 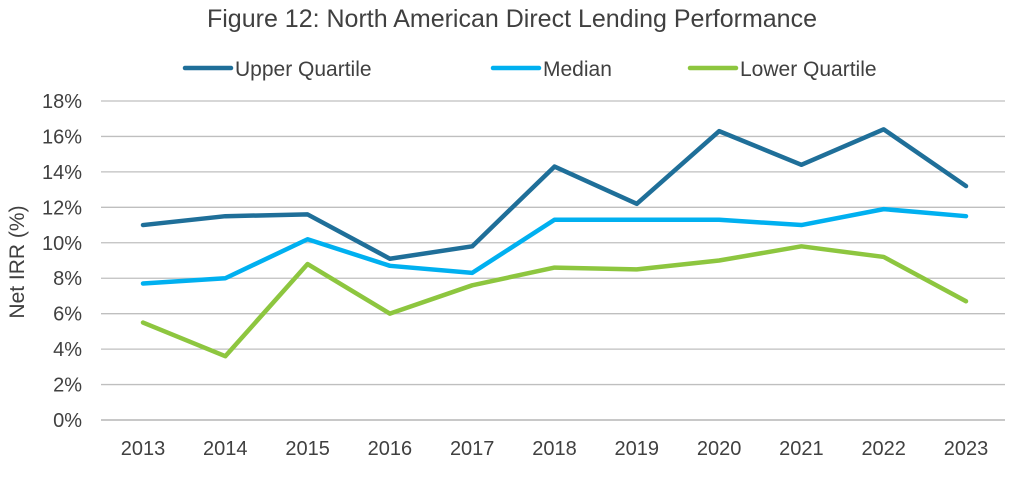 I want to click on series-line-median, so click(x=554, y=246).